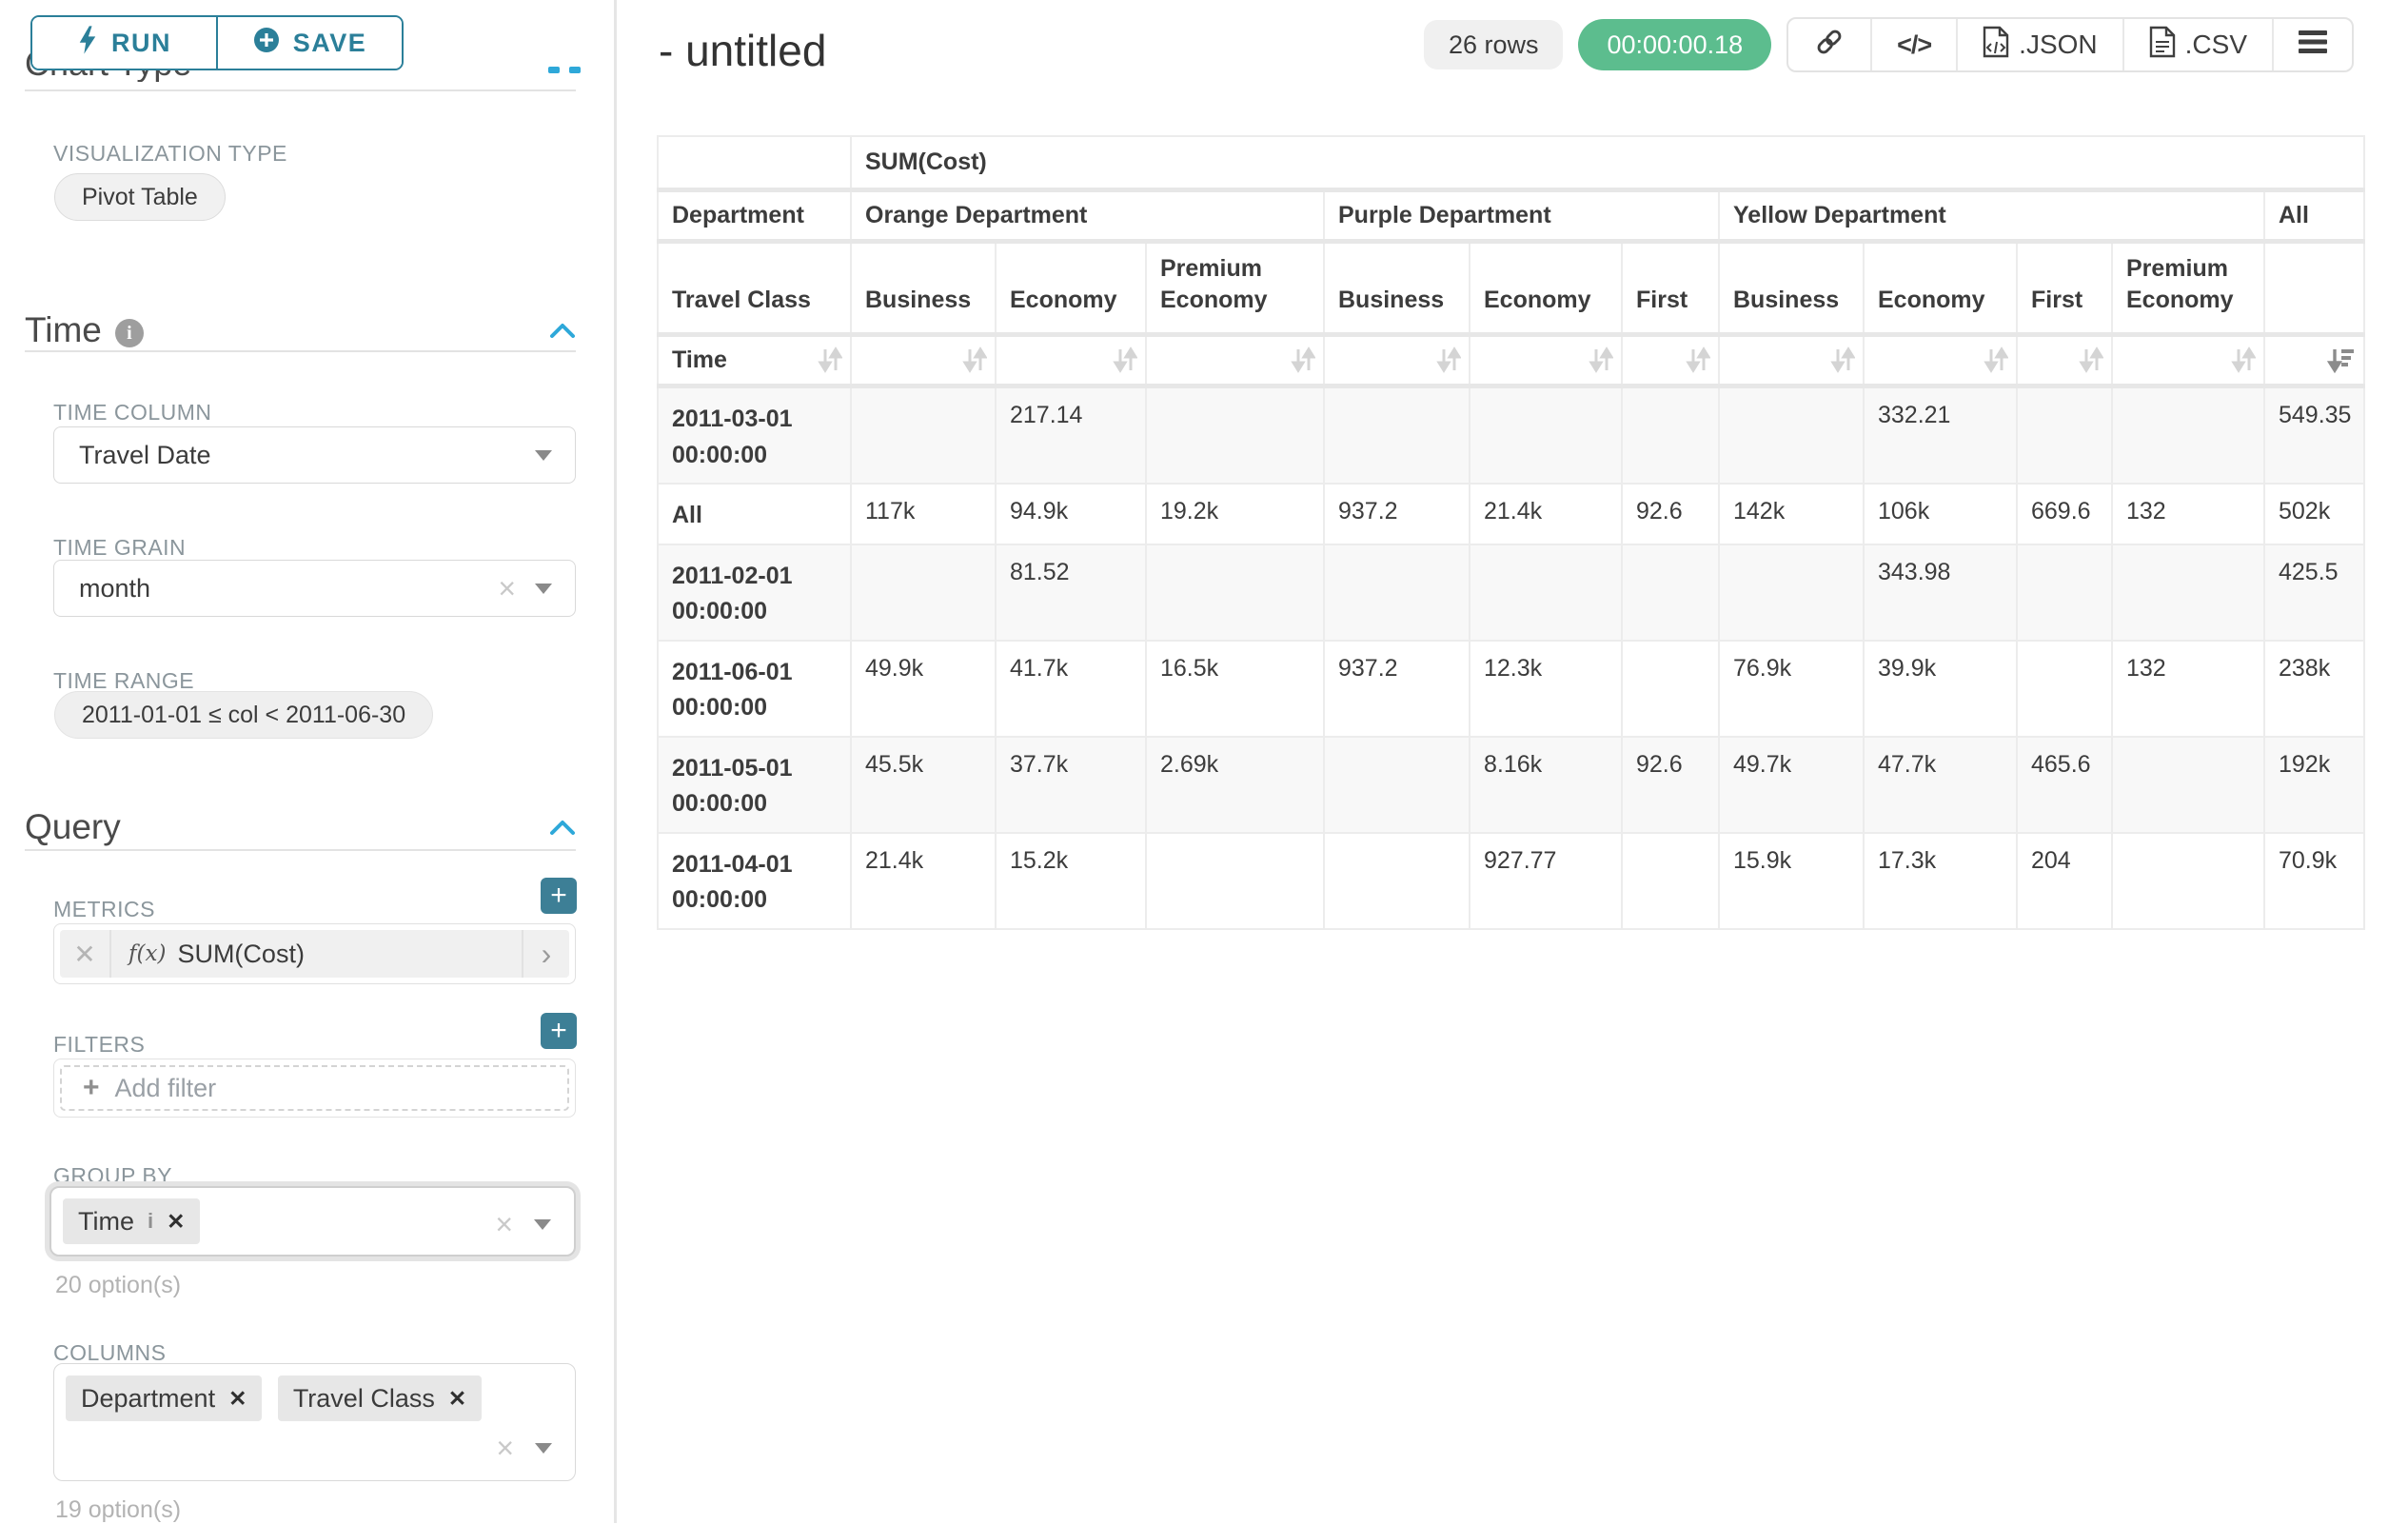  Describe the element at coordinates (1991, 216) in the screenshot. I see `department-group-header: Yellow Department` at that location.